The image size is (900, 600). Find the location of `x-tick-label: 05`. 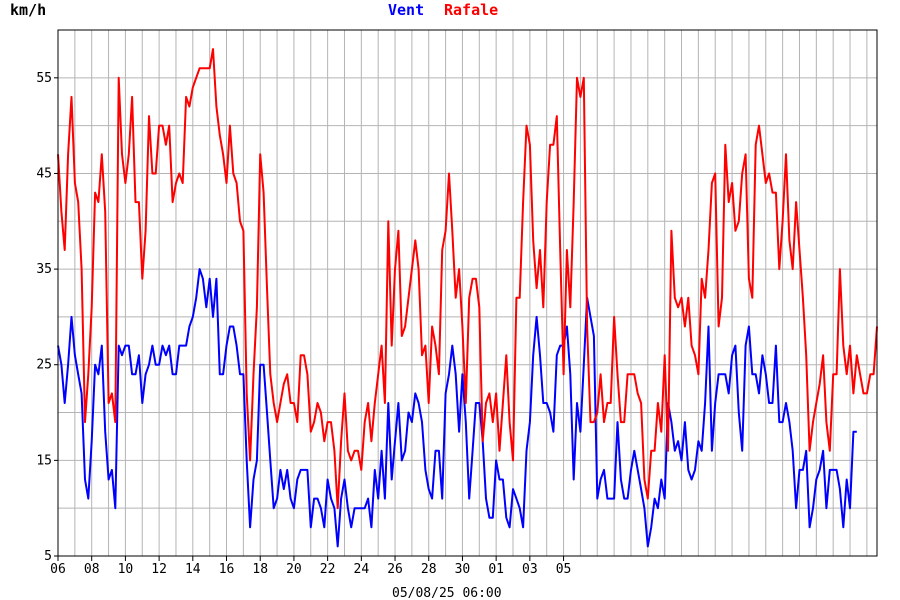

x-tick-label: 05 is located at coordinates (564, 569).